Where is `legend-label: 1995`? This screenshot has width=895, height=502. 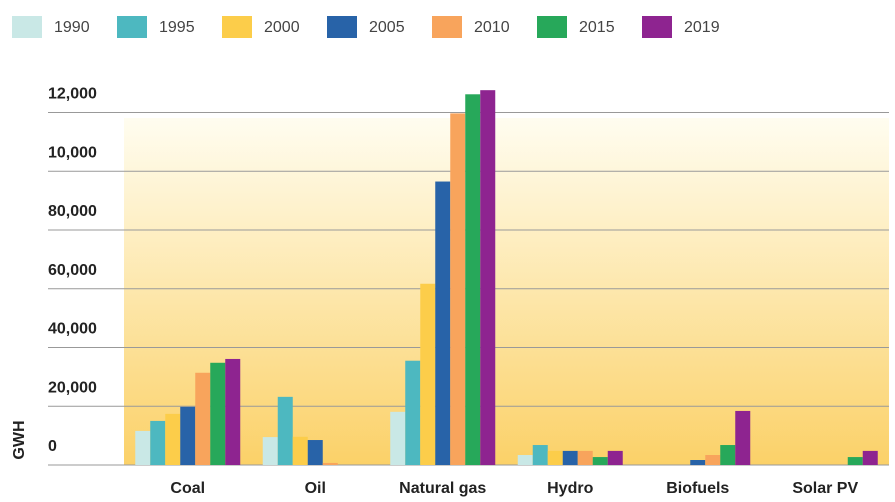 legend-label: 1995 is located at coordinates (177, 27).